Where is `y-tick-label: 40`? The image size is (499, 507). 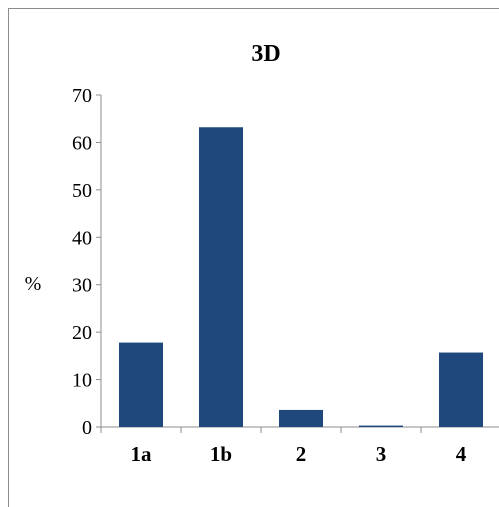
y-tick-label: 40 is located at coordinates (82, 238).